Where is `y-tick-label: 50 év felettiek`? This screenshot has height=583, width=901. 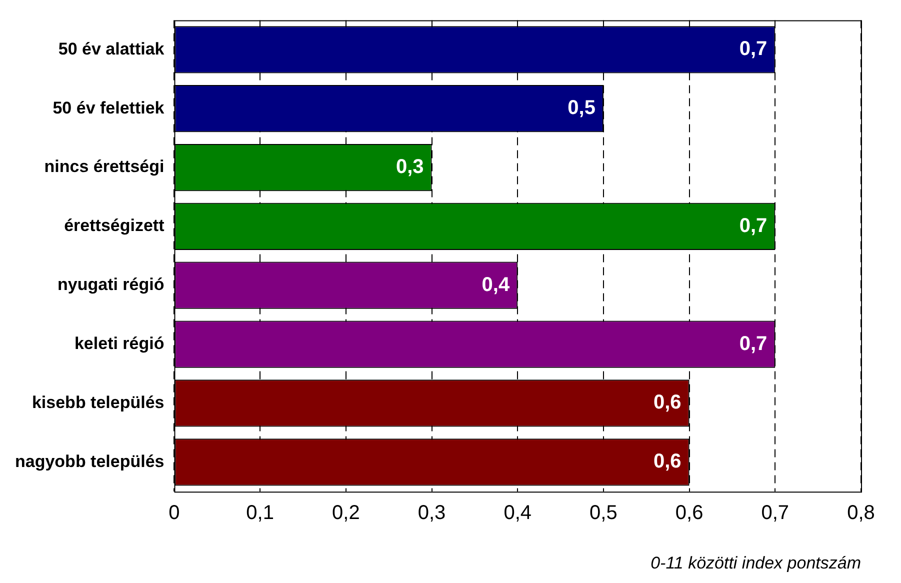 y-tick-label: 50 év felettiek is located at coordinates (108, 108).